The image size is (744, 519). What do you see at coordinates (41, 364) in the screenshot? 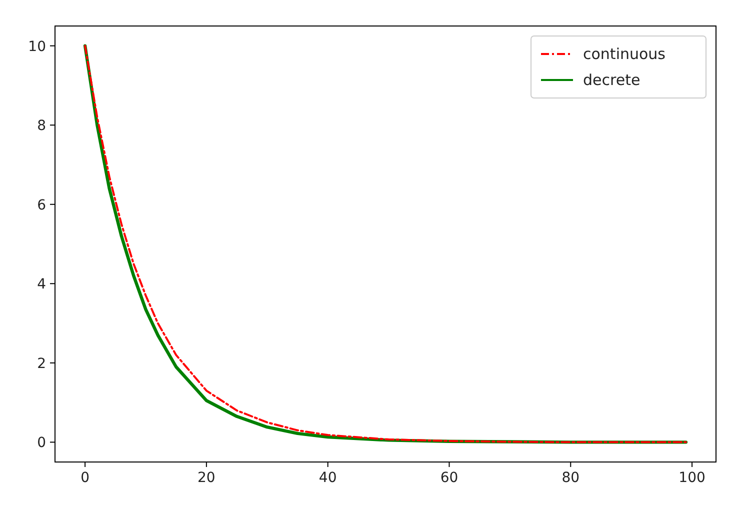
I see `y-tick-label: 2` at bounding box center [41, 364].